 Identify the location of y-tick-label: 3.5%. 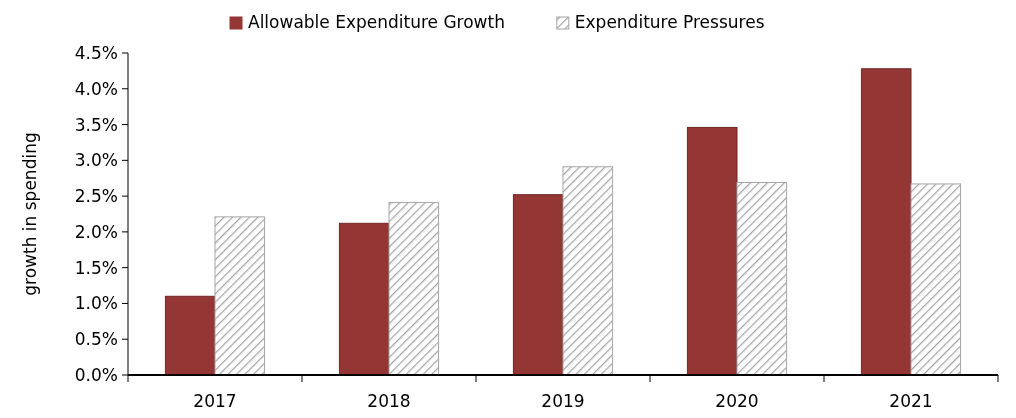
(96, 124).